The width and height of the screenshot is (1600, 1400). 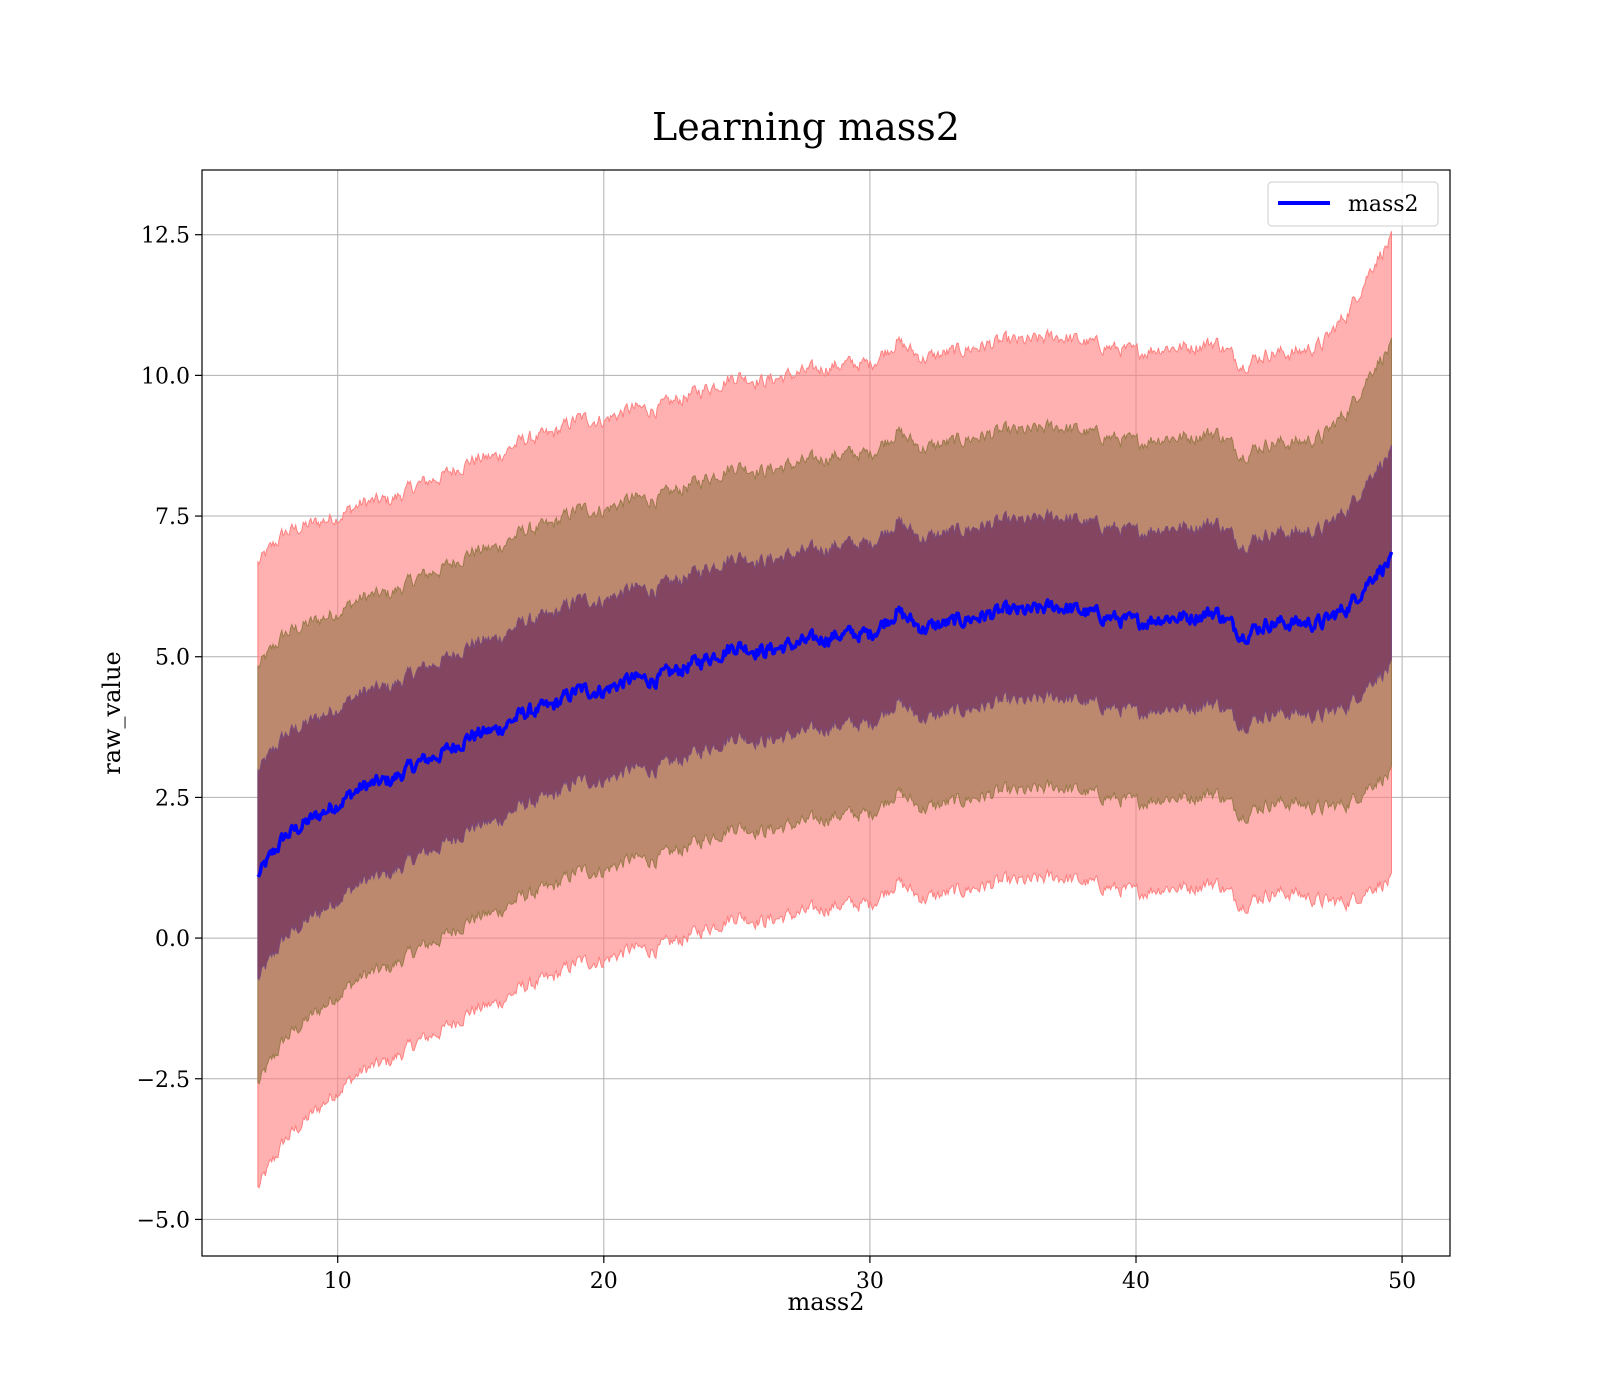 I want to click on legend-box, so click(x=1353, y=204).